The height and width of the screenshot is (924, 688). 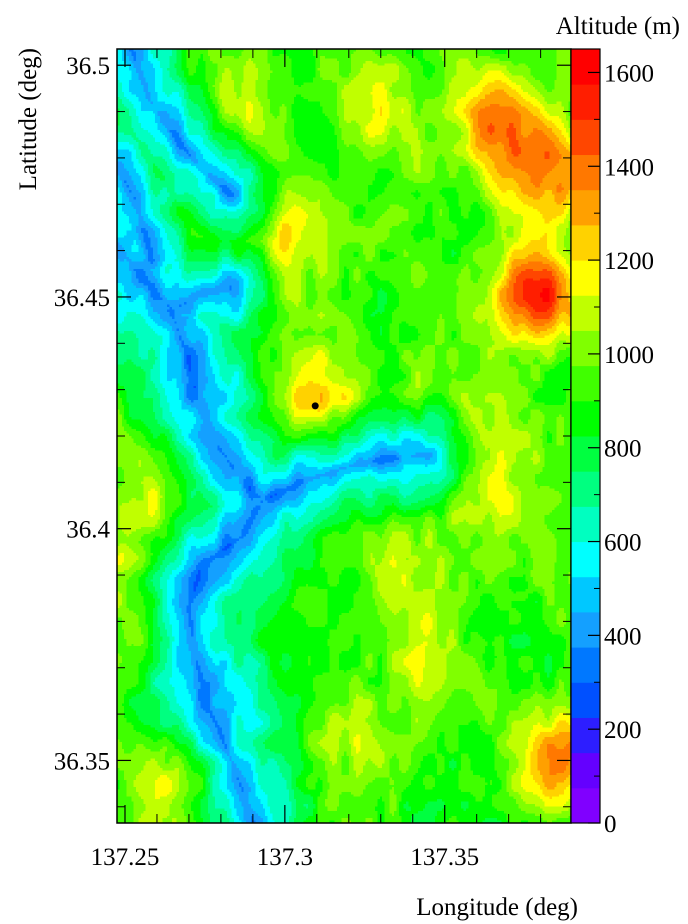 What do you see at coordinates (82, 298) in the screenshot?
I see `y-tick-label: 36.45` at bounding box center [82, 298].